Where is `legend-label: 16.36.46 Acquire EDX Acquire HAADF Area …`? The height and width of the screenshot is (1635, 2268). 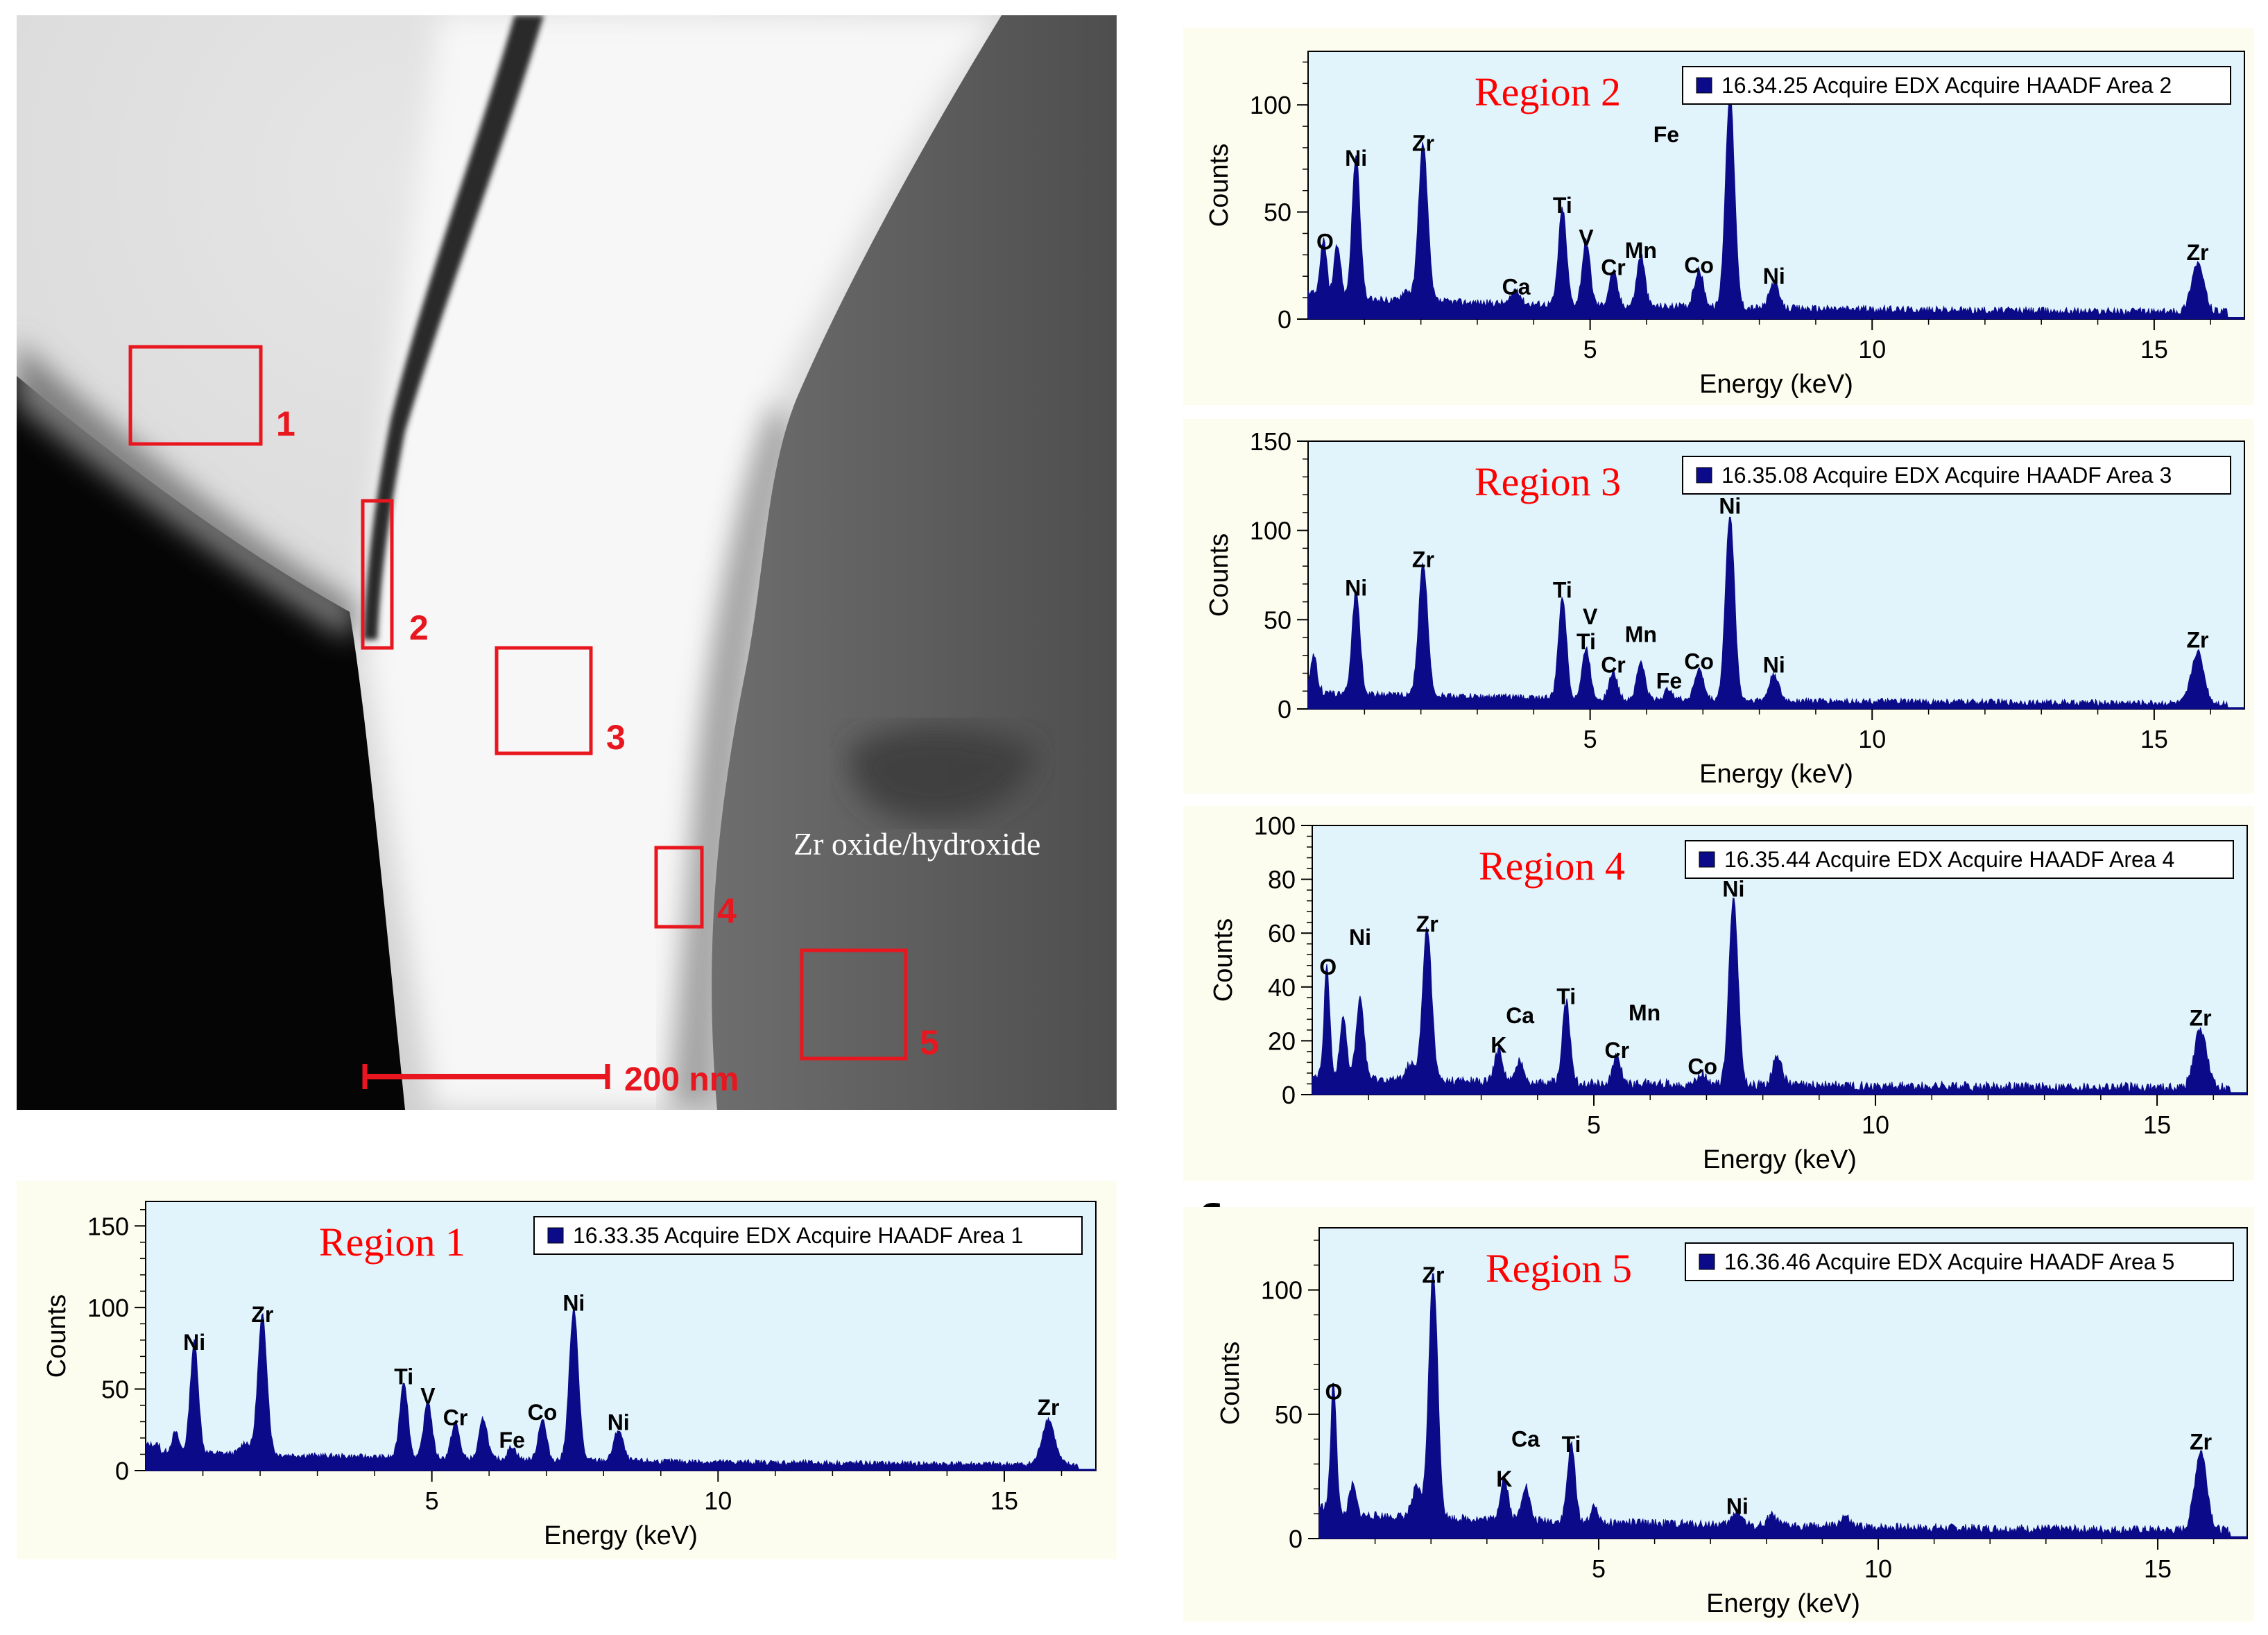 legend-label: 16.36.46 Acquire EDX Acquire HAADF Area … is located at coordinates (1949, 1261).